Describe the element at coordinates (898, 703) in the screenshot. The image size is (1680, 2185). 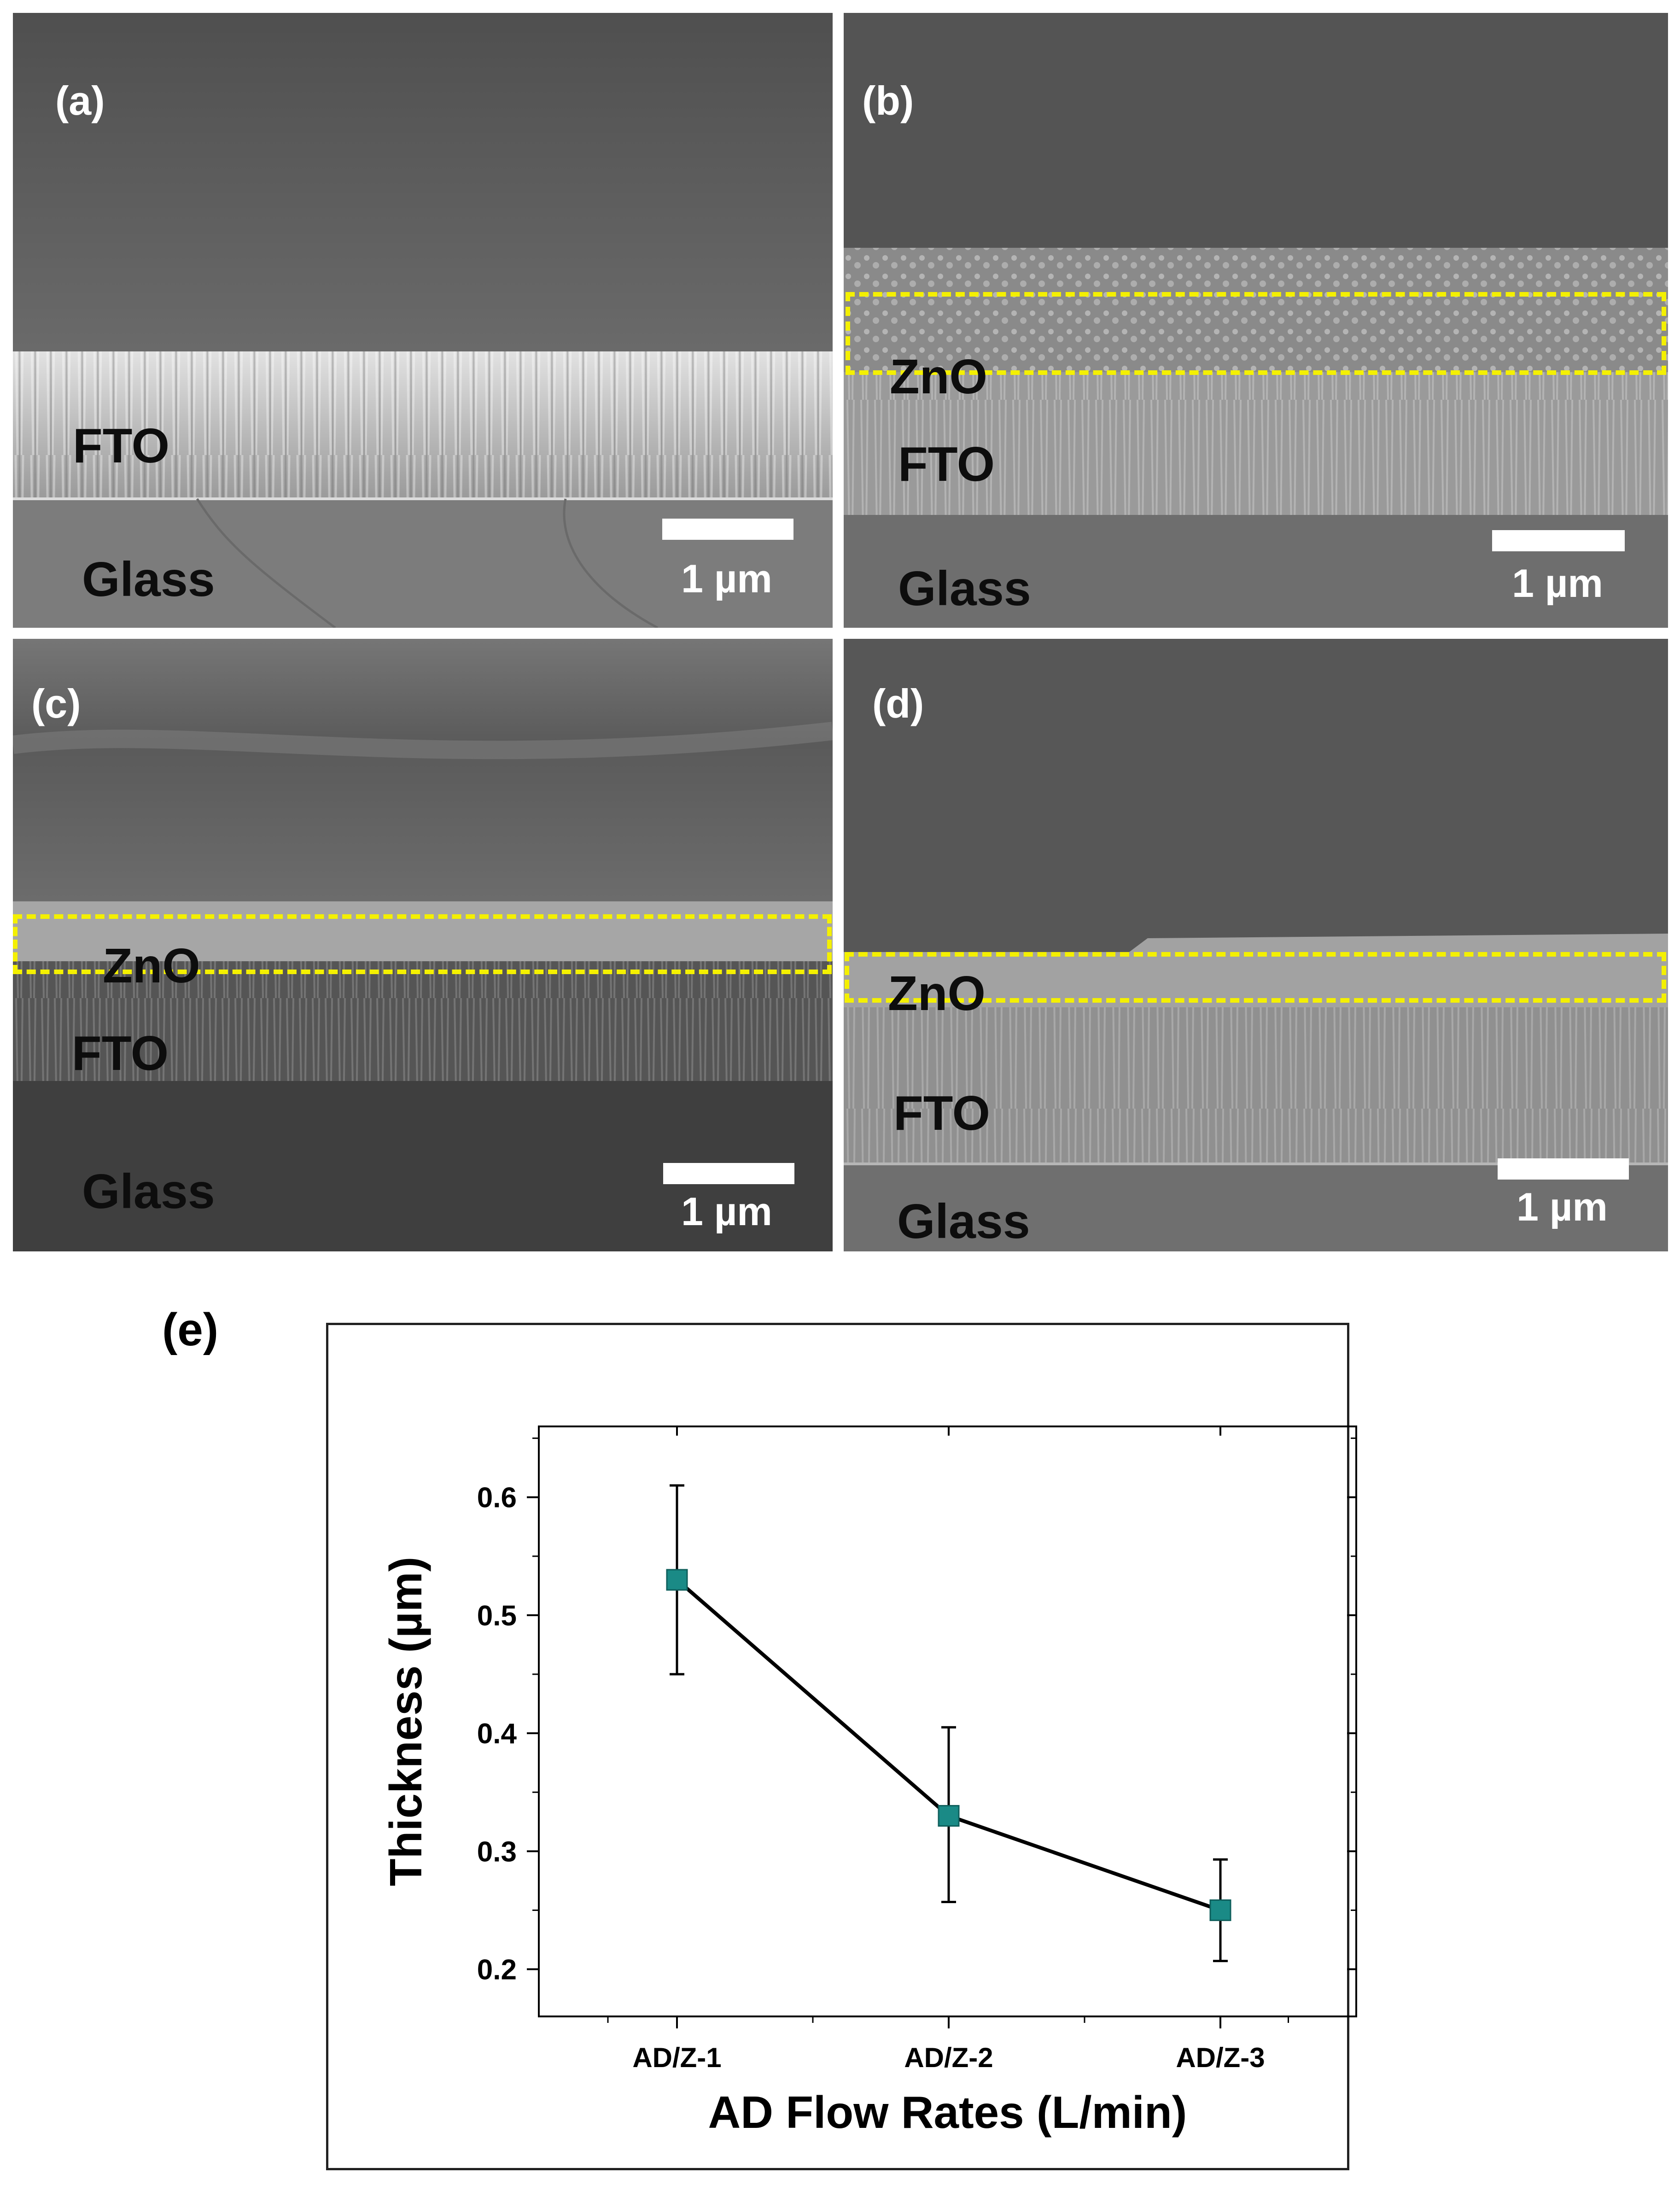
I see `panel-label: (d)` at that location.